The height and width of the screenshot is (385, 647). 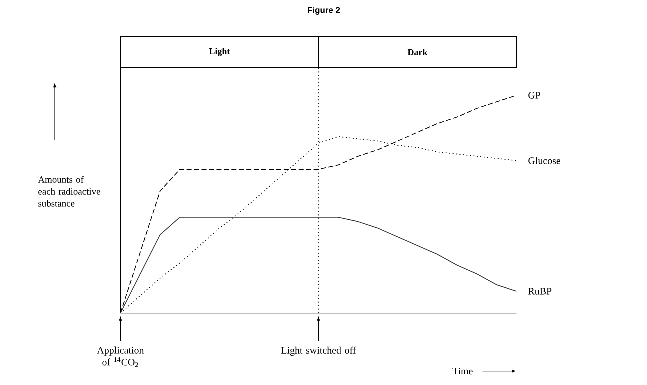 I want to click on y-axis-title: Amounts of each radioactive substance, so click(x=69, y=191).